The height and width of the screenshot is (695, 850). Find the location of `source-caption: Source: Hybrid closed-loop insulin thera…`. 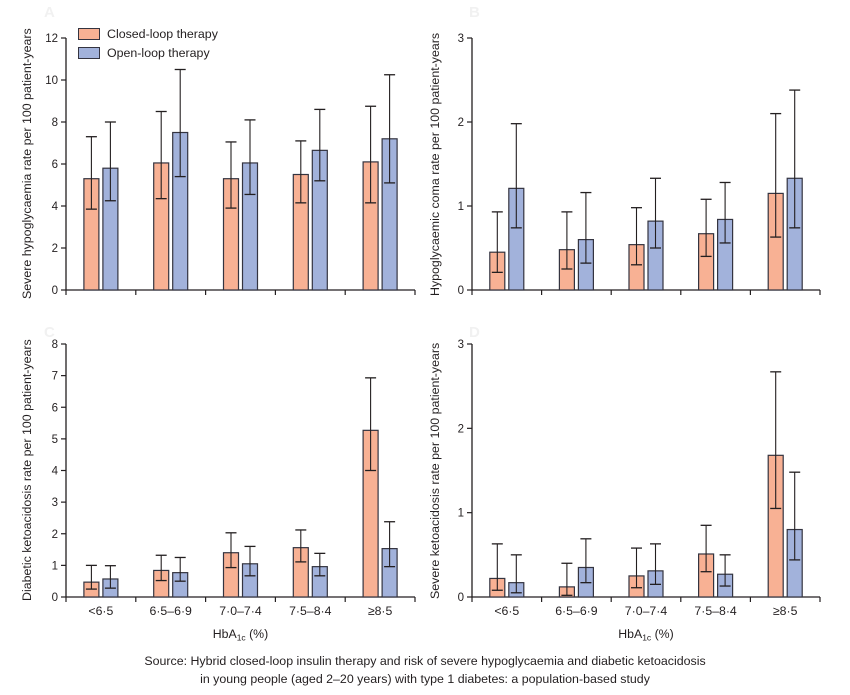

source-caption: Source: Hybrid closed-loop insulin thera… is located at coordinates (425, 671).